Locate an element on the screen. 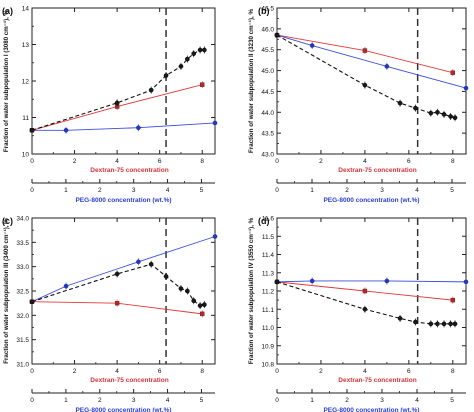 This screenshot has height=412, width=474. y-tick-label: 11.4 is located at coordinates (268, 255).